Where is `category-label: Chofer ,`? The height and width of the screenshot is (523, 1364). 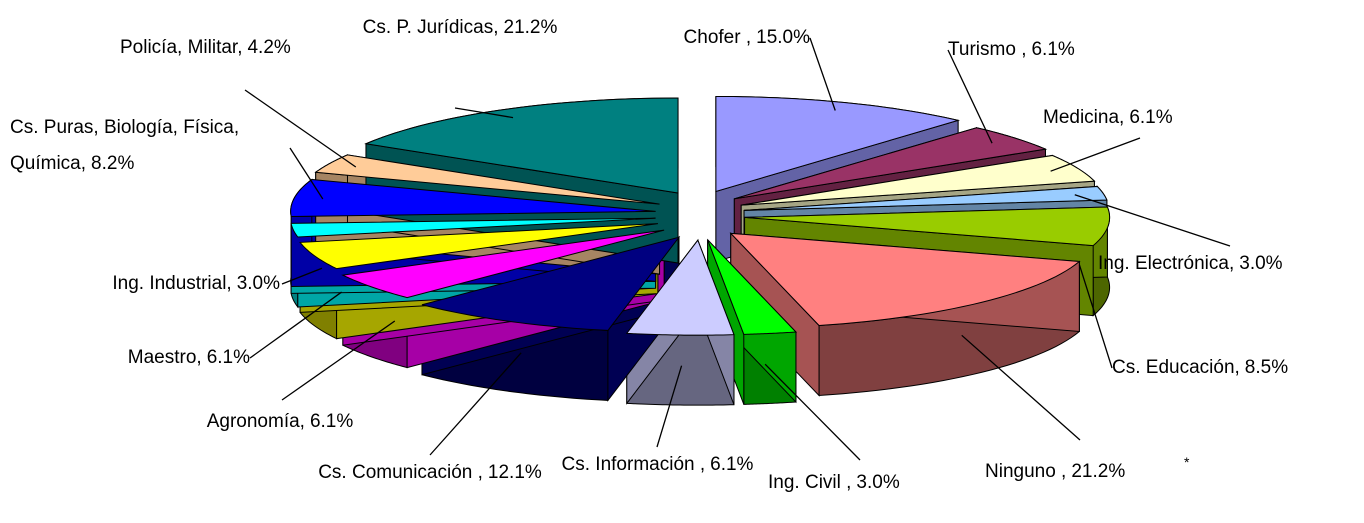
category-label: Chofer , is located at coordinates (717, 37).